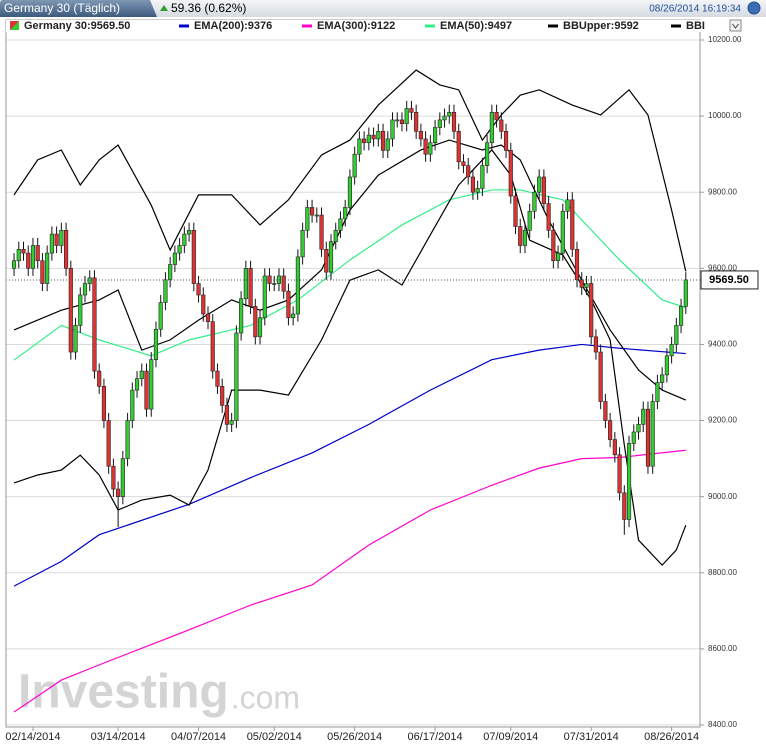  Describe the element at coordinates (265, 697) in the screenshot. I see `watermark-suffix: .com` at that location.